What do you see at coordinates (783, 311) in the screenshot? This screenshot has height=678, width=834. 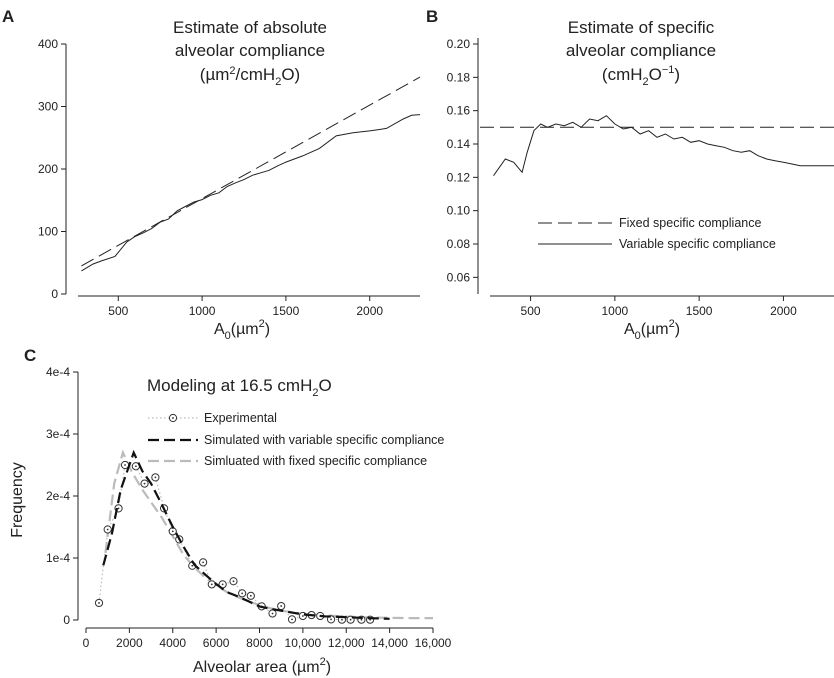 I see `panel-b-x-tick-label: 2000` at bounding box center [783, 311].